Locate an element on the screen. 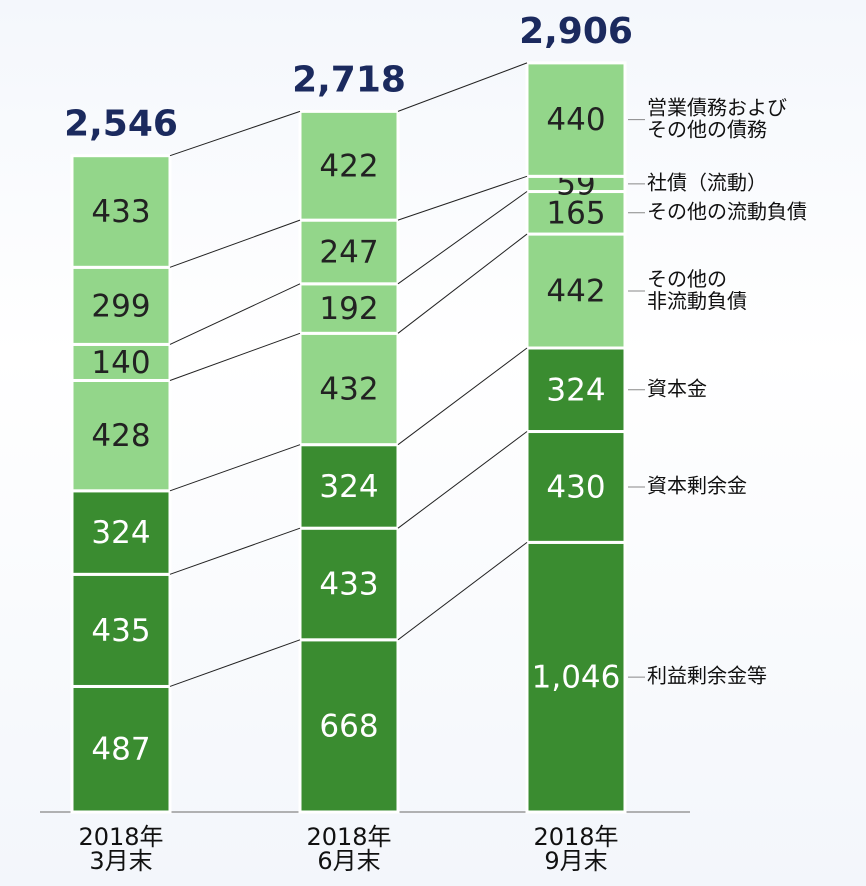 The image size is (866, 886). value-label: 165 is located at coordinates (575, 213).